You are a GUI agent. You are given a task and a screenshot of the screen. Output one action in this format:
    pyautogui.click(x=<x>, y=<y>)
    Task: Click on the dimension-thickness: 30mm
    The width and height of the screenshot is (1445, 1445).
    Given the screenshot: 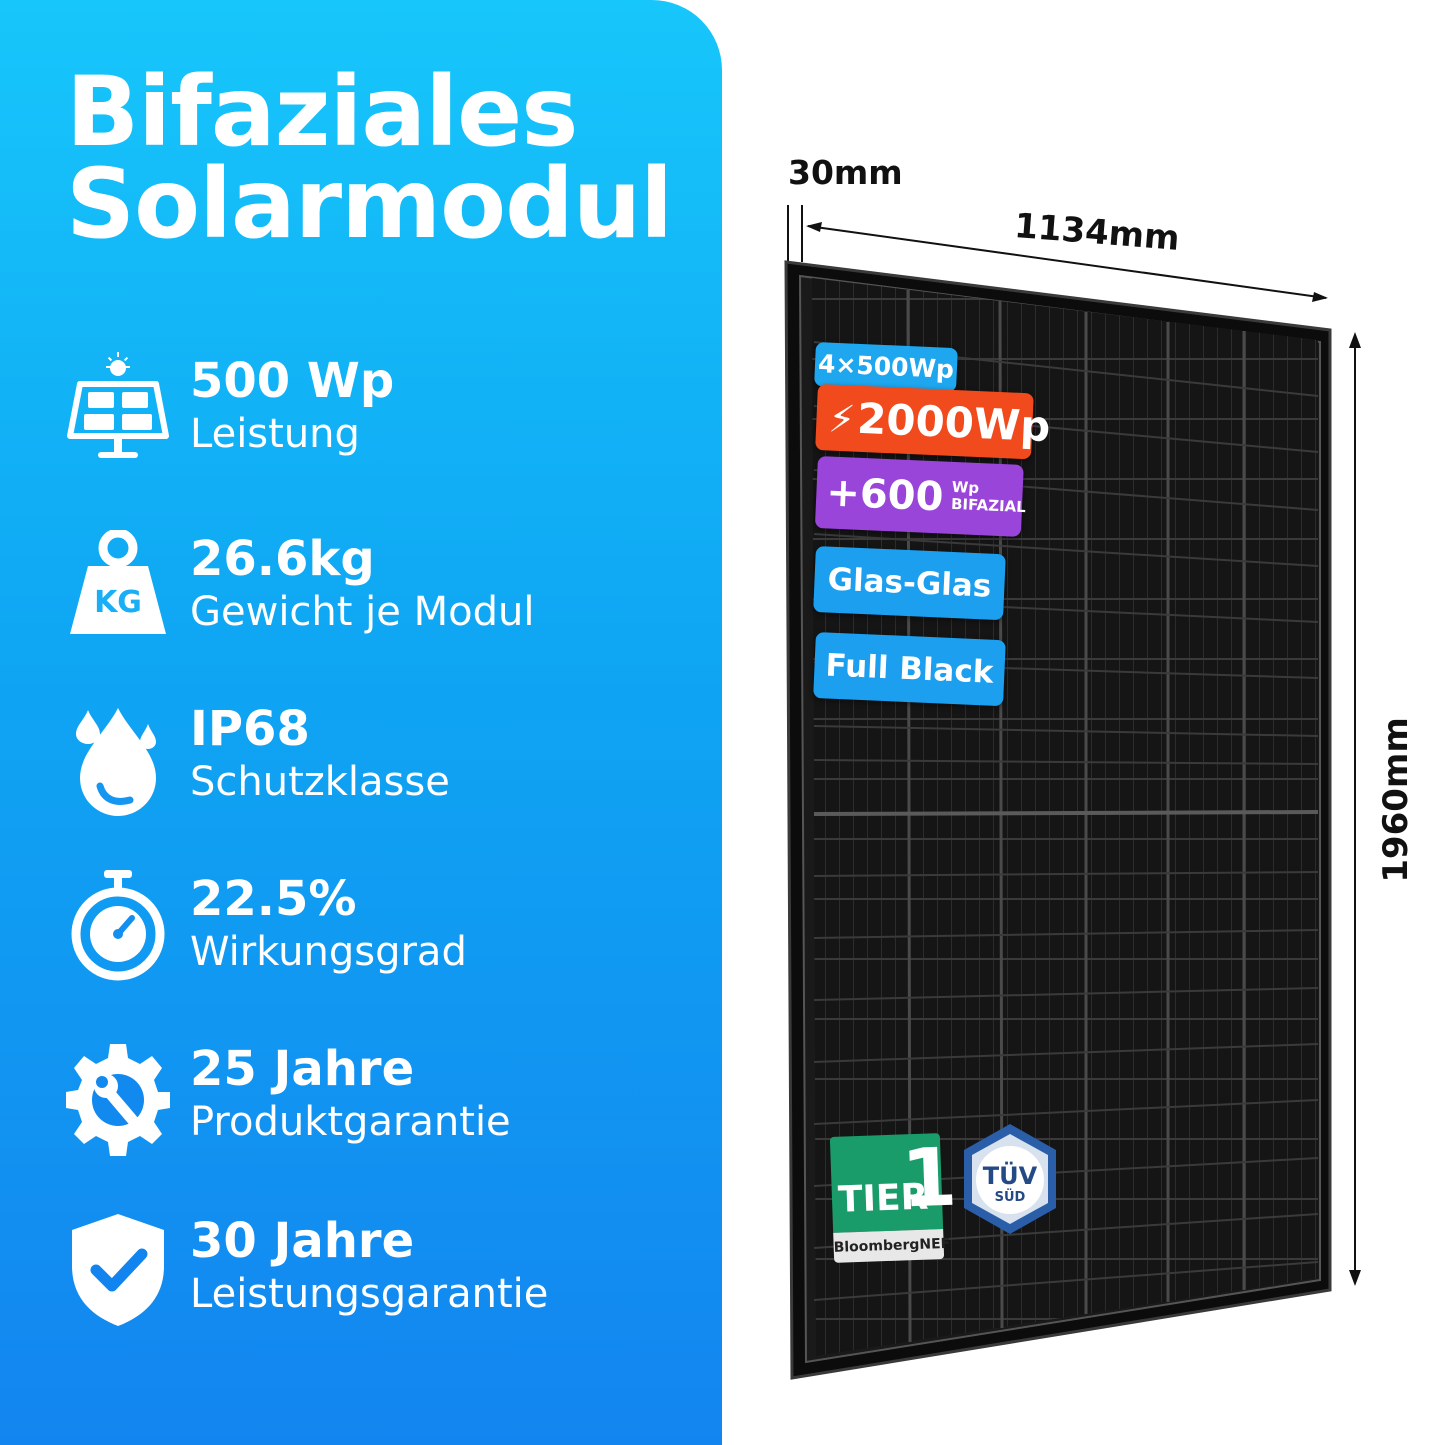 What is the action you would take?
    pyautogui.click(x=845, y=172)
    